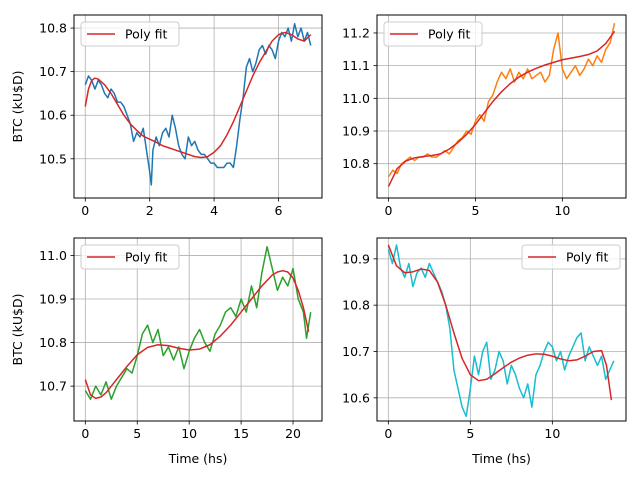  I want to click on x-tick-label-2: 2, so click(150, 210).